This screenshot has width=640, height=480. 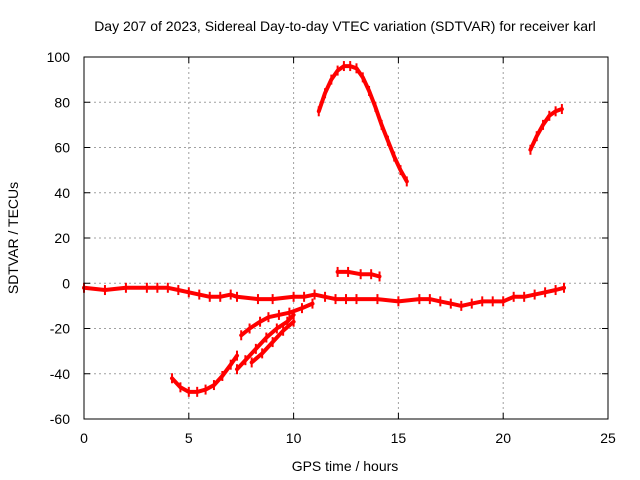 What do you see at coordinates (66, 283) in the screenshot?
I see `y-tick-label: 0` at bounding box center [66, 283].